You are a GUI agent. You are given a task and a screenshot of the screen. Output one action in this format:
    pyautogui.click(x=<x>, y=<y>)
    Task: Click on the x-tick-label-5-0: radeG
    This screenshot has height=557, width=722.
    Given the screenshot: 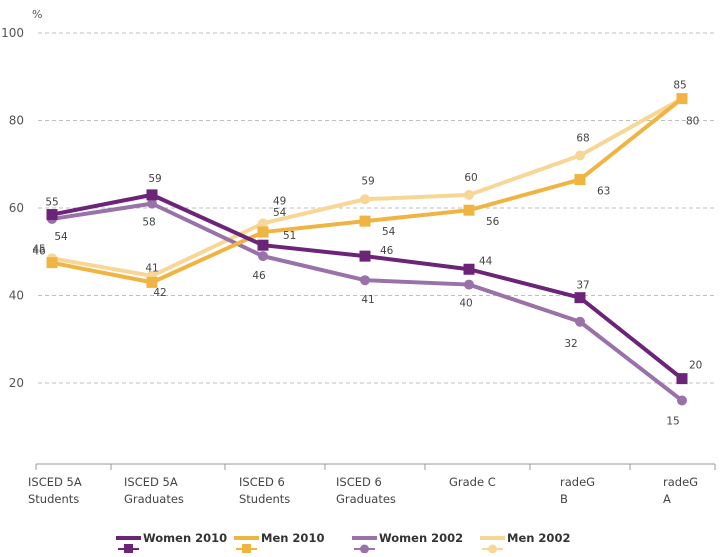 What is the action you would take?
    pyautogui.click(x=577, y=482)
    